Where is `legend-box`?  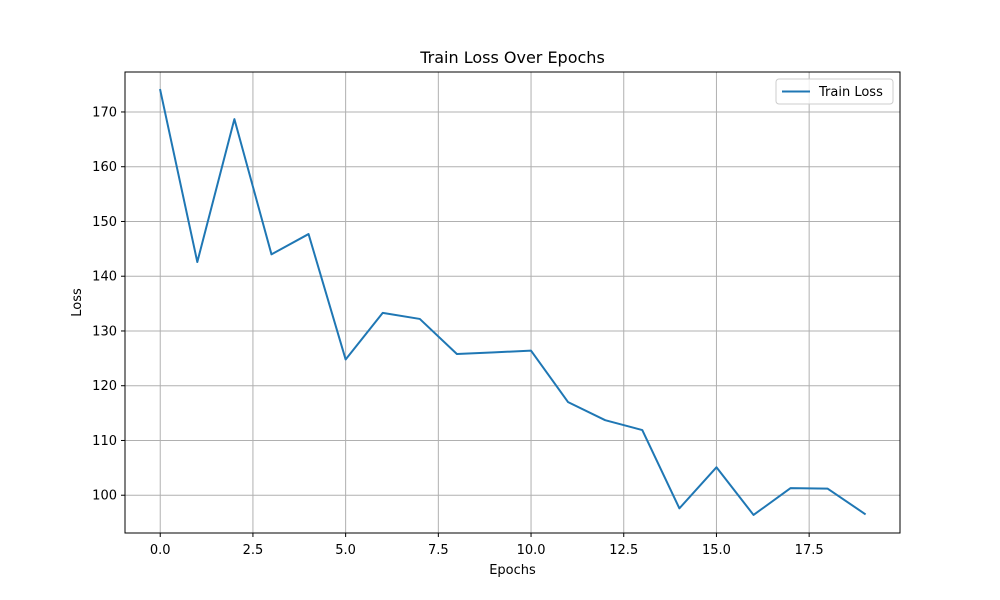
legend-box is located at coordinates (834, 91).